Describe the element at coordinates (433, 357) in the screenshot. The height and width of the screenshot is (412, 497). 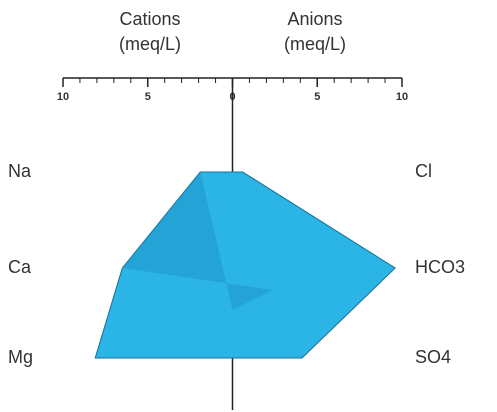
I see `anion-label: SO4` at that location.